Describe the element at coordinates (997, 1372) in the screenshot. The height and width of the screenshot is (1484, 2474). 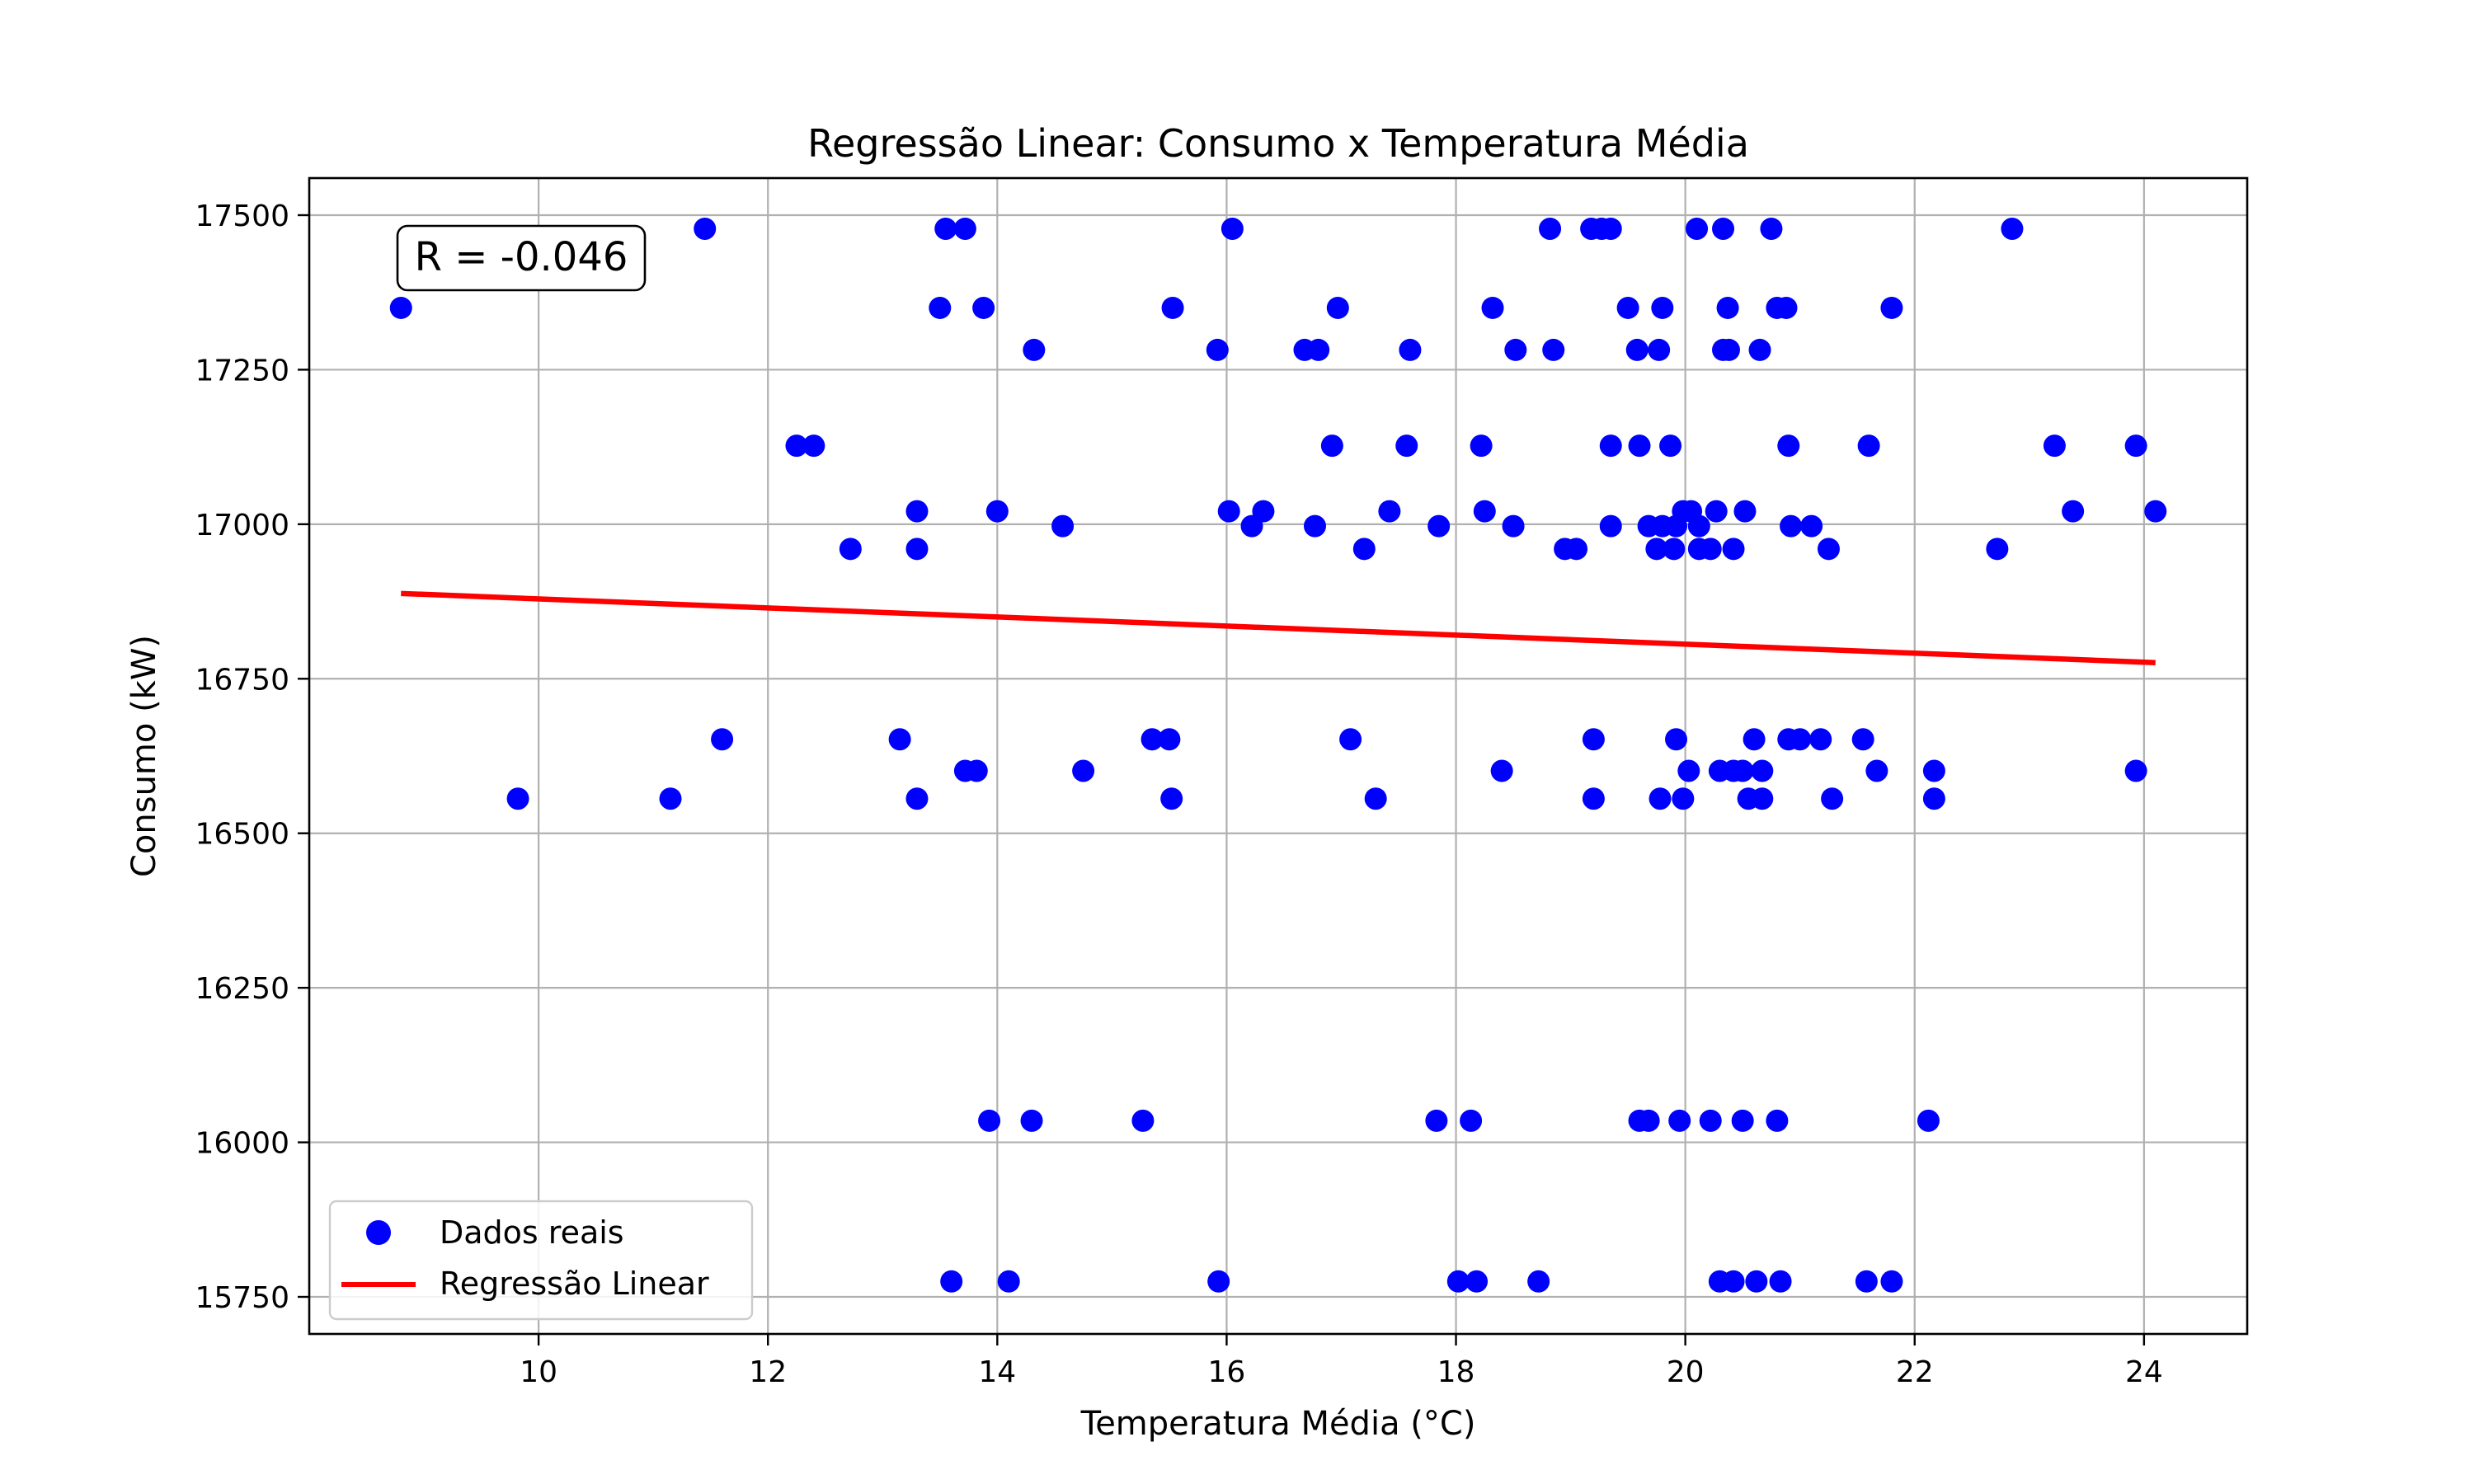
I see `x-tick-label: 14` at that location.